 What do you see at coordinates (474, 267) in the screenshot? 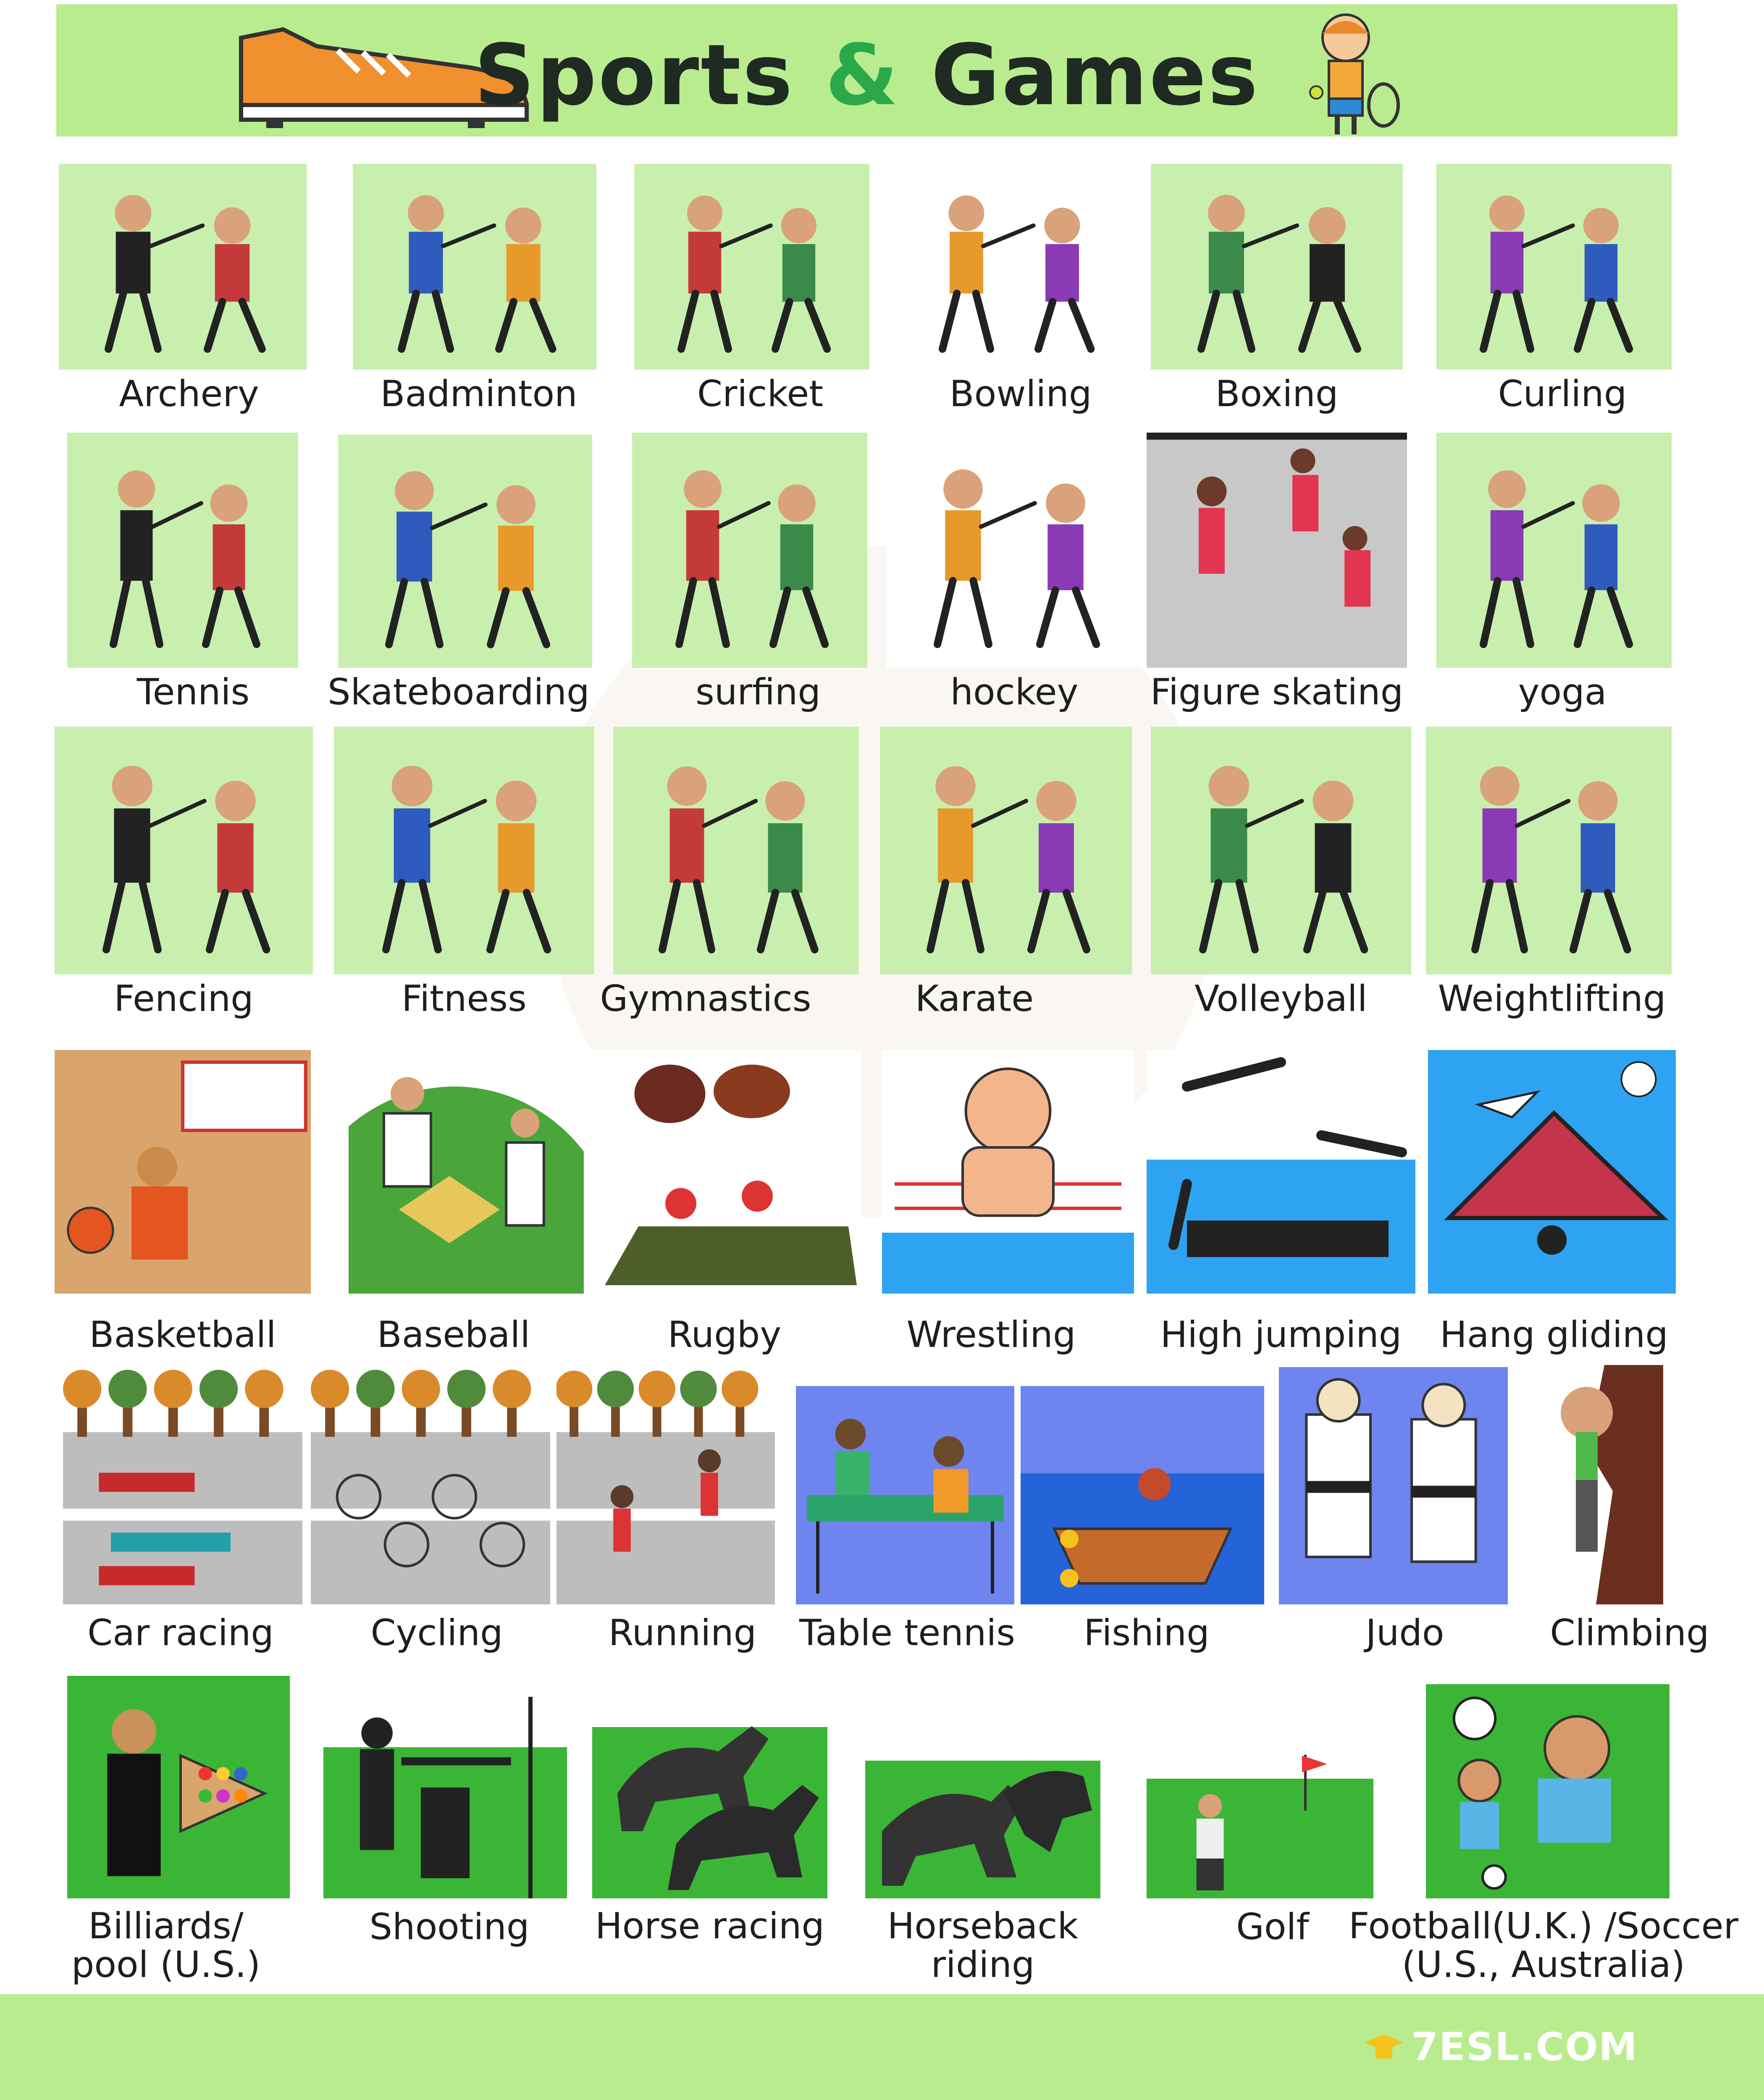
I see `badminton-icon` at bounding box center [474, 267].